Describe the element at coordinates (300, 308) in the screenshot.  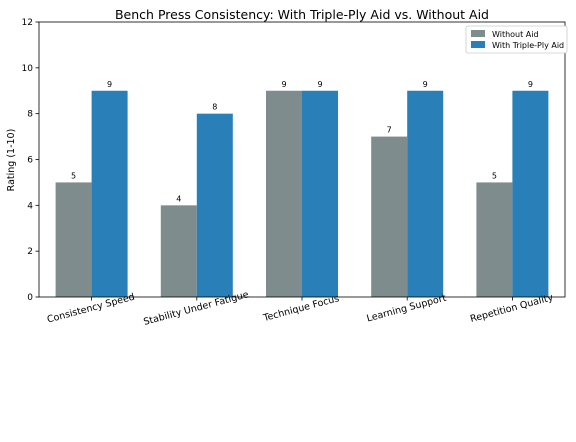
I see `x-tick-label: Technique Focus` at that location.